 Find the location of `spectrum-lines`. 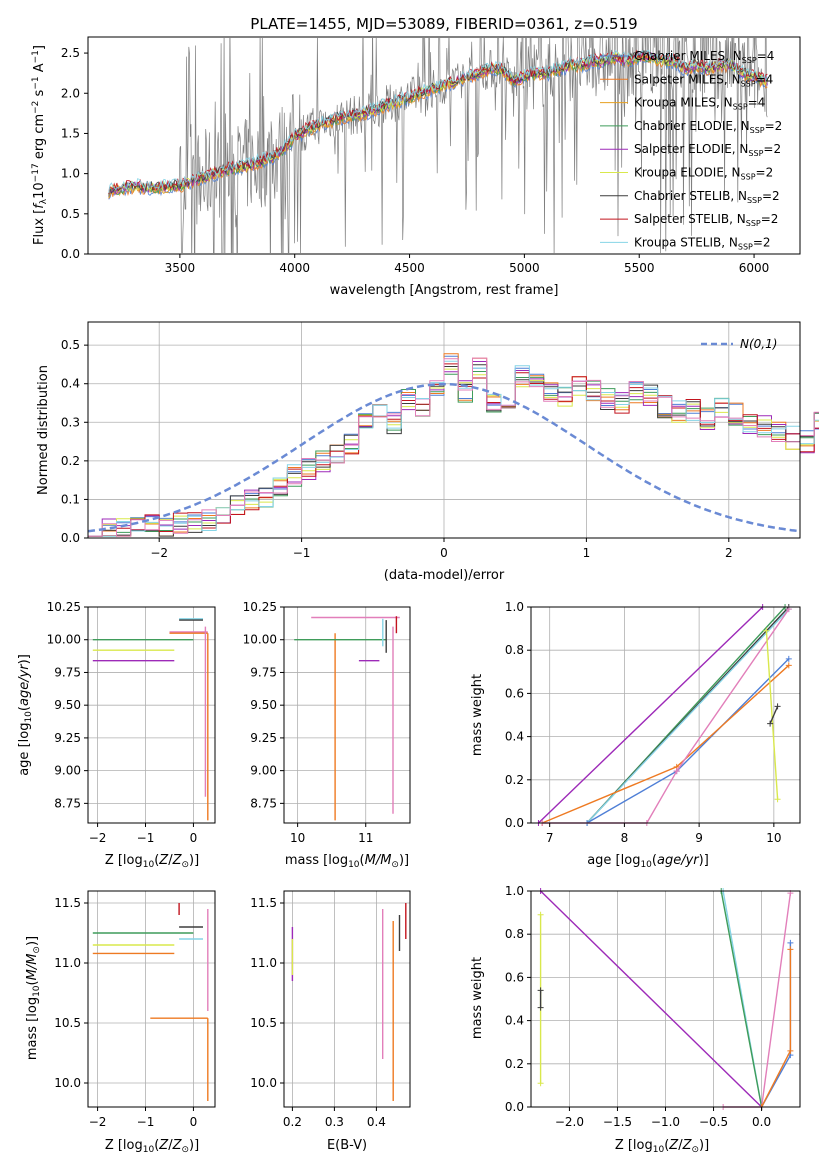

spectrum-lines is located at coordinates (438, 145).